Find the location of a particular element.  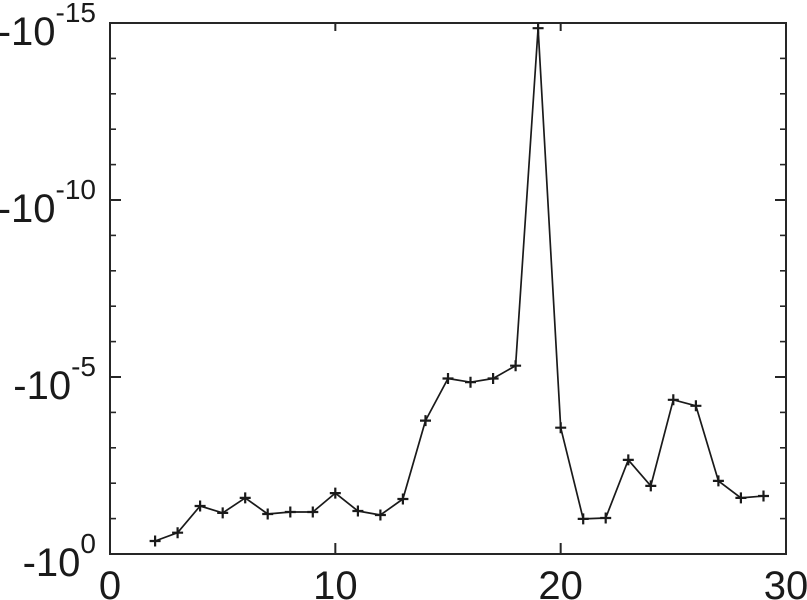

x-tick-label: 0 is located at coordinates (110, 582).